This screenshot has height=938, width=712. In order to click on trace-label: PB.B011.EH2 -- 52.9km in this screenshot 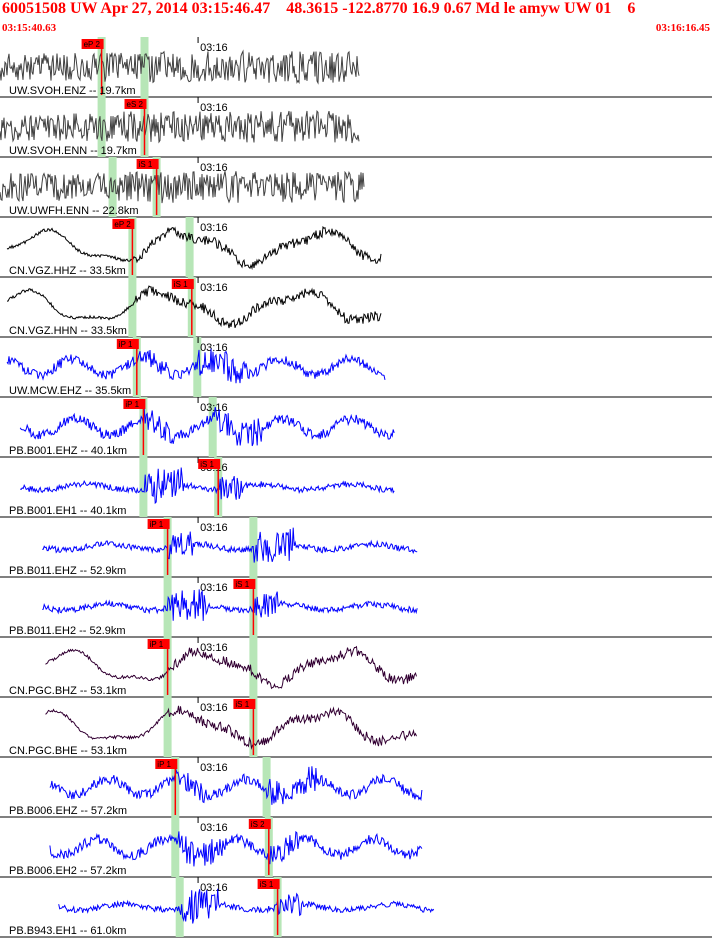, I will do `click(67, 631)`.